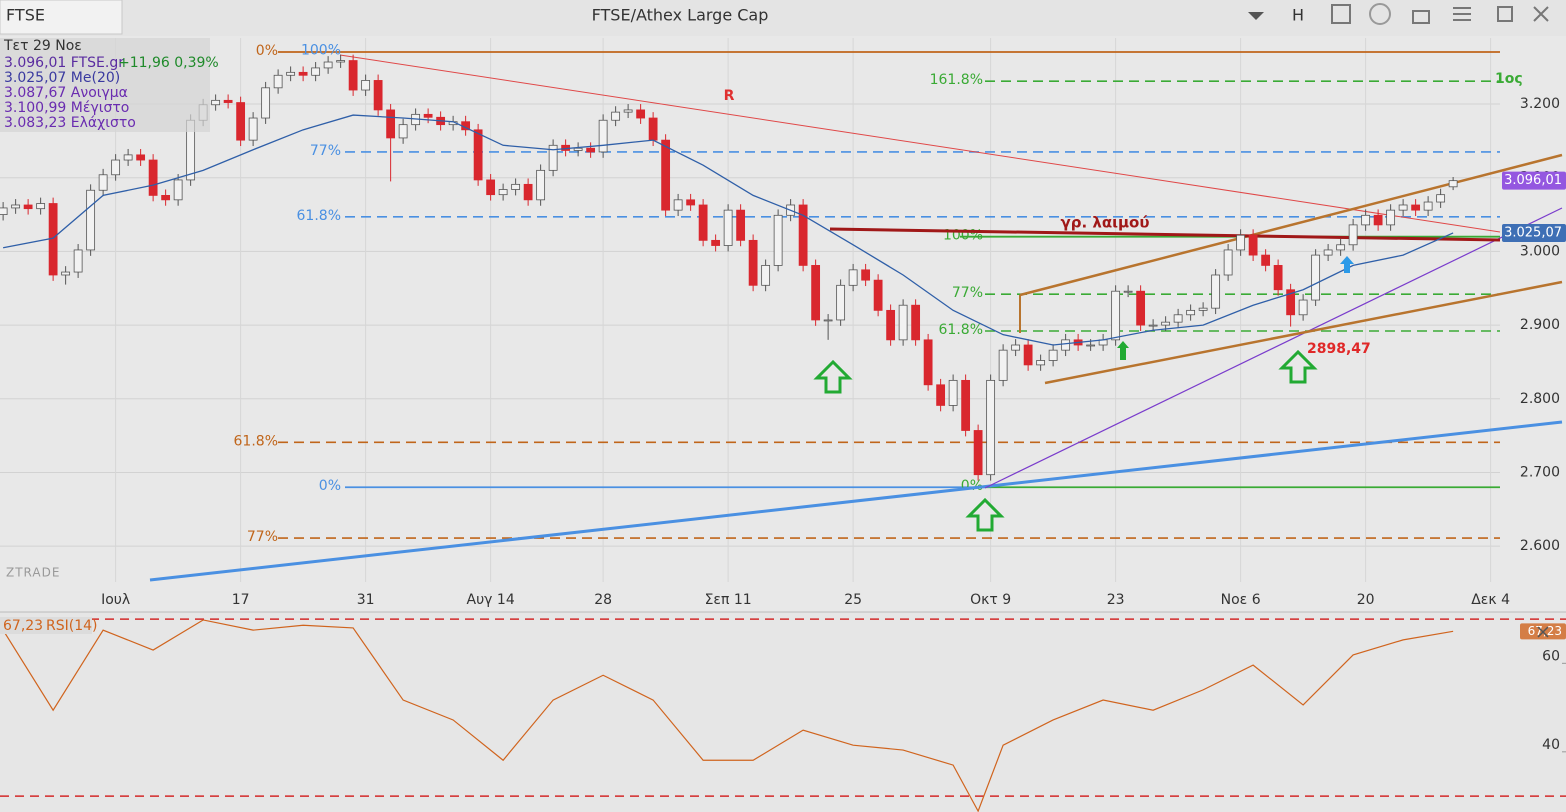 The height and width of the screenshot is (812, 1566). Describe the element at coordinates (1298, 15) in the screenshot. I see `h-button: H` at that location.